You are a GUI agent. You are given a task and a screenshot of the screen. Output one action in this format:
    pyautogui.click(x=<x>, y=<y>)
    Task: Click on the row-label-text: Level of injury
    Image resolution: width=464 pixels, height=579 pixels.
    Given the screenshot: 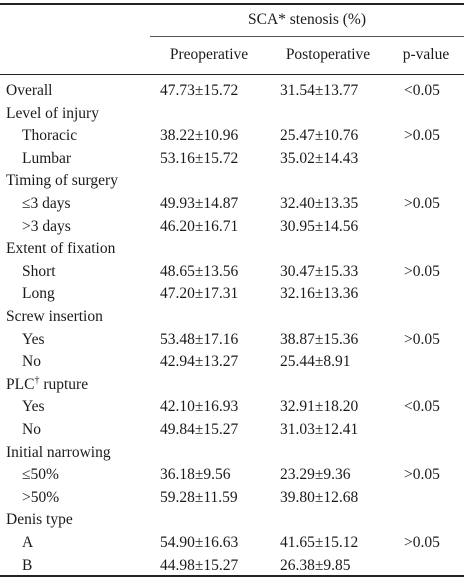 What is the action you would take?
    pyautogui.click(x=52, y=113)
    